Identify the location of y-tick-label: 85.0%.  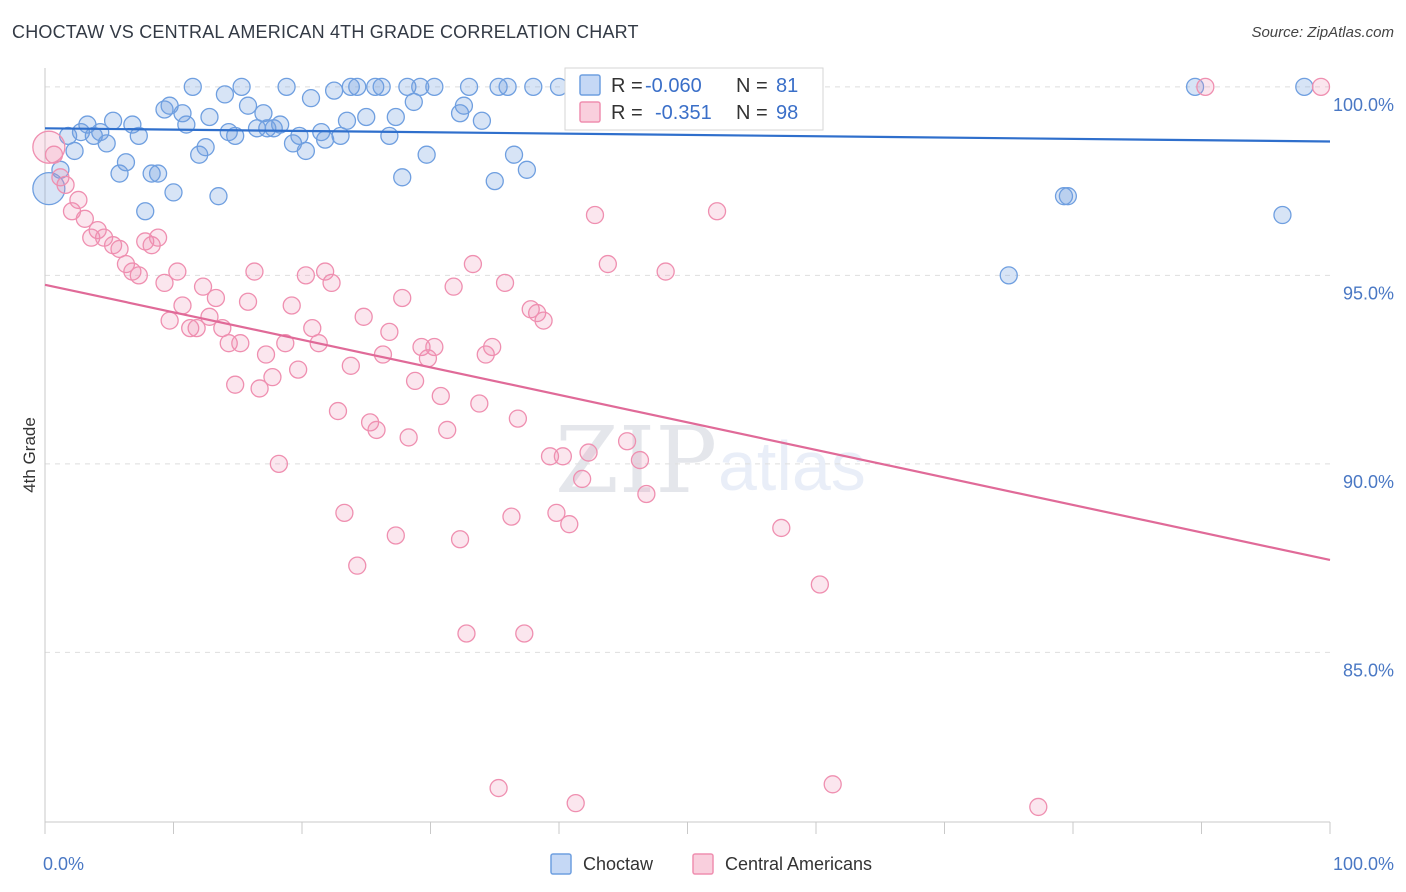
(1368, 670).